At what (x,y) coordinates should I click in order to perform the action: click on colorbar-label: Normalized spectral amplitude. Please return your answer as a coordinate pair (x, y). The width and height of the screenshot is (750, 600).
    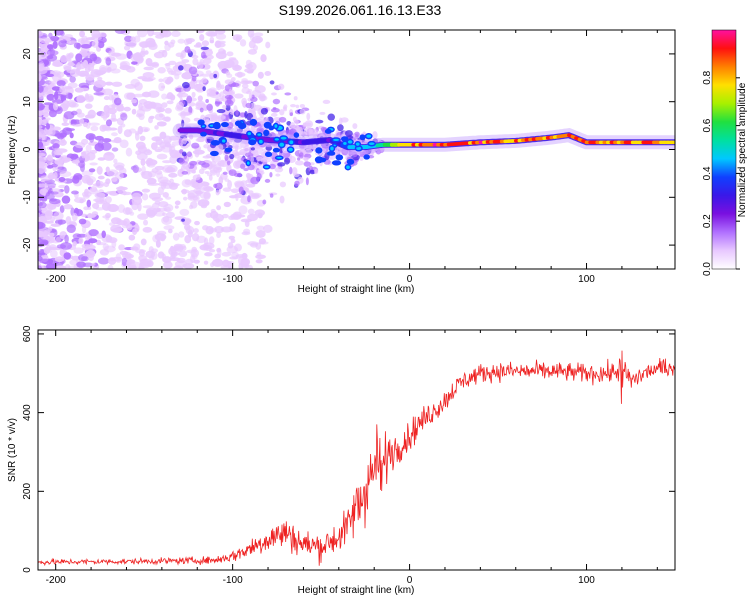
    Looking at the image, I should click on (742, 149).